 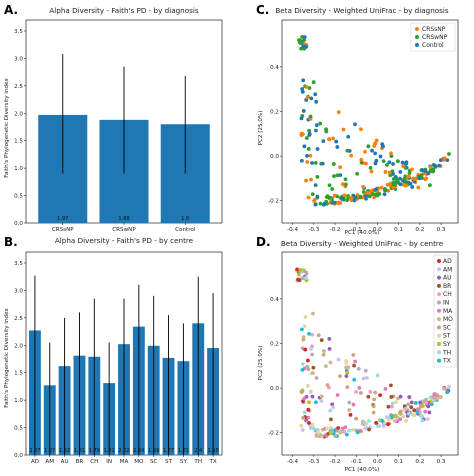 I want to click on legend-label: SY, so click(x=447, y=344).